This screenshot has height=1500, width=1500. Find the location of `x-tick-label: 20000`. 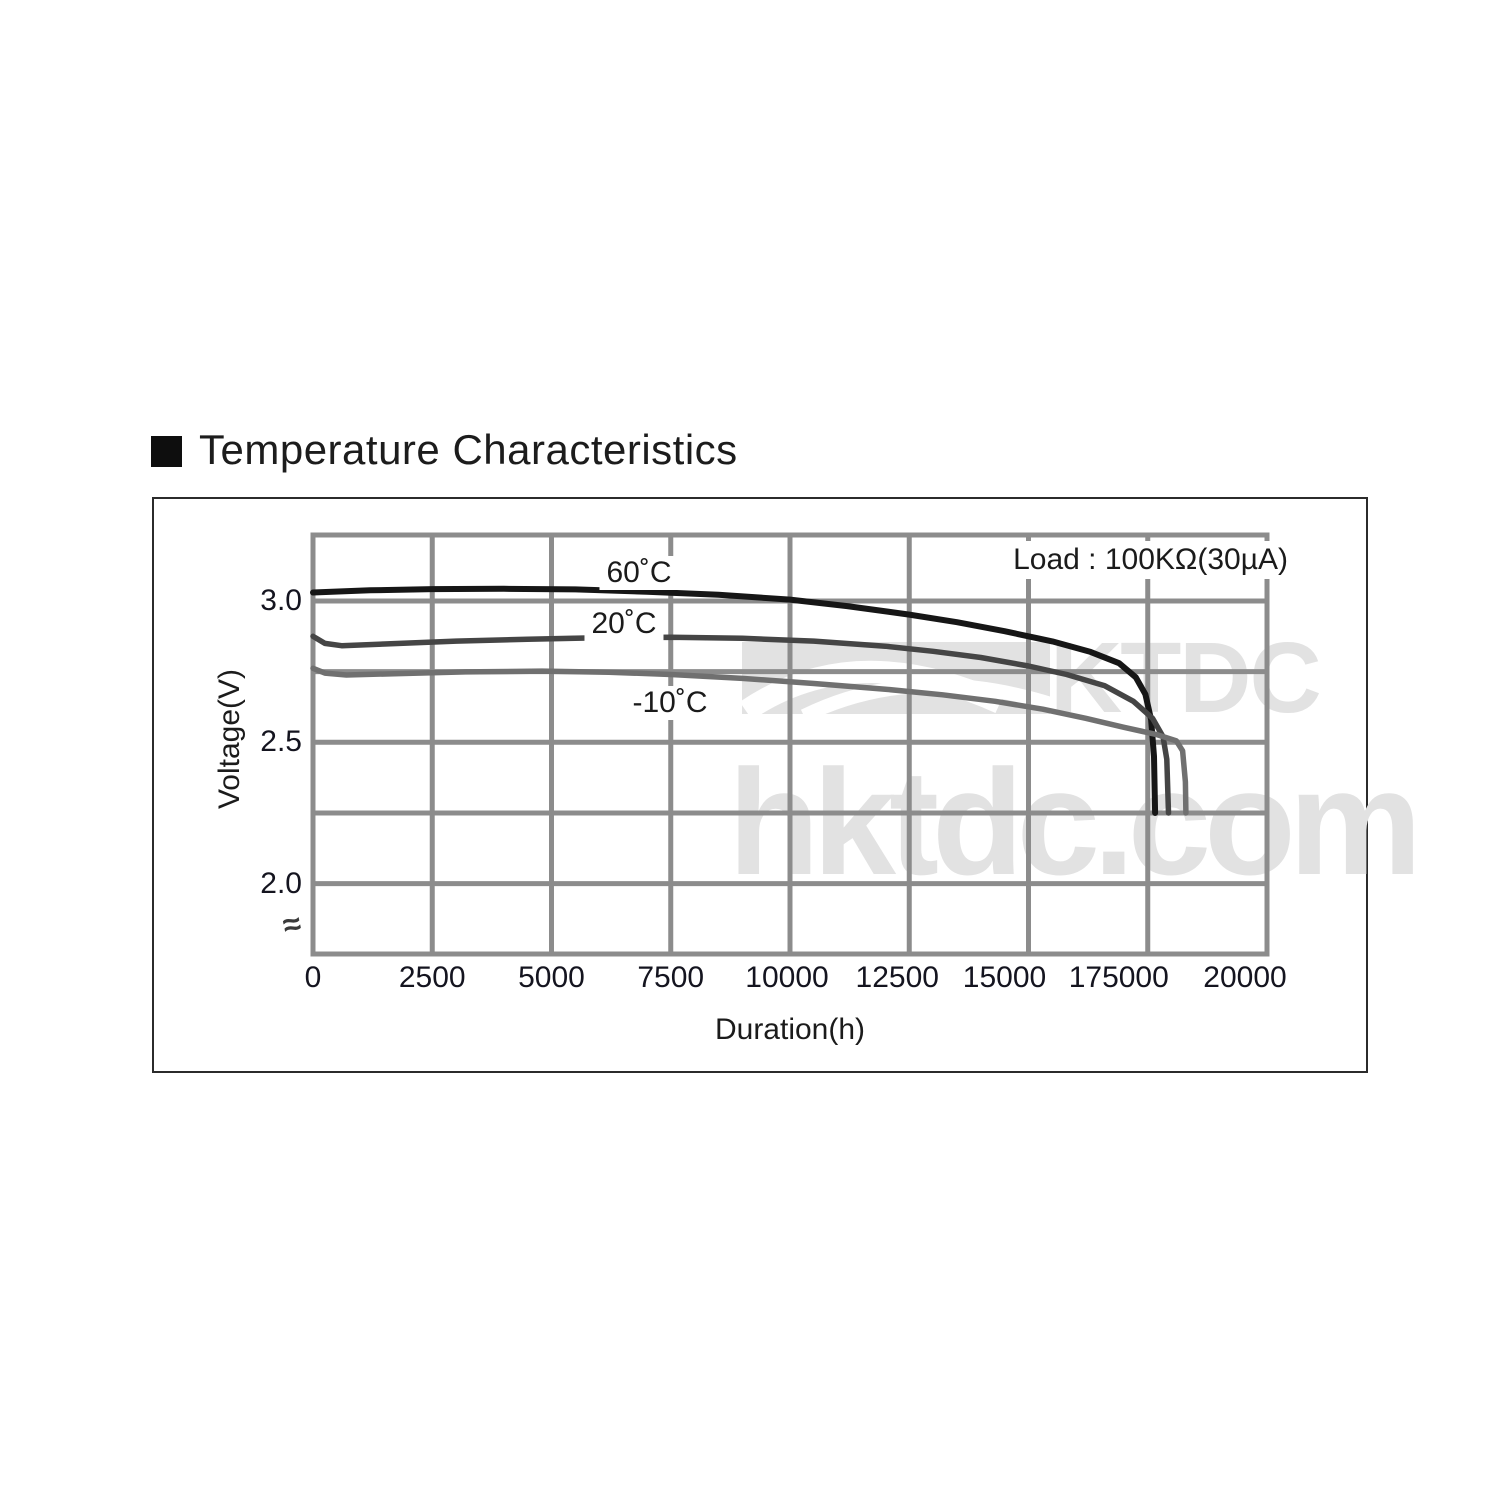

x-tick-label: 20000 is located at coordinates (1245, 977).